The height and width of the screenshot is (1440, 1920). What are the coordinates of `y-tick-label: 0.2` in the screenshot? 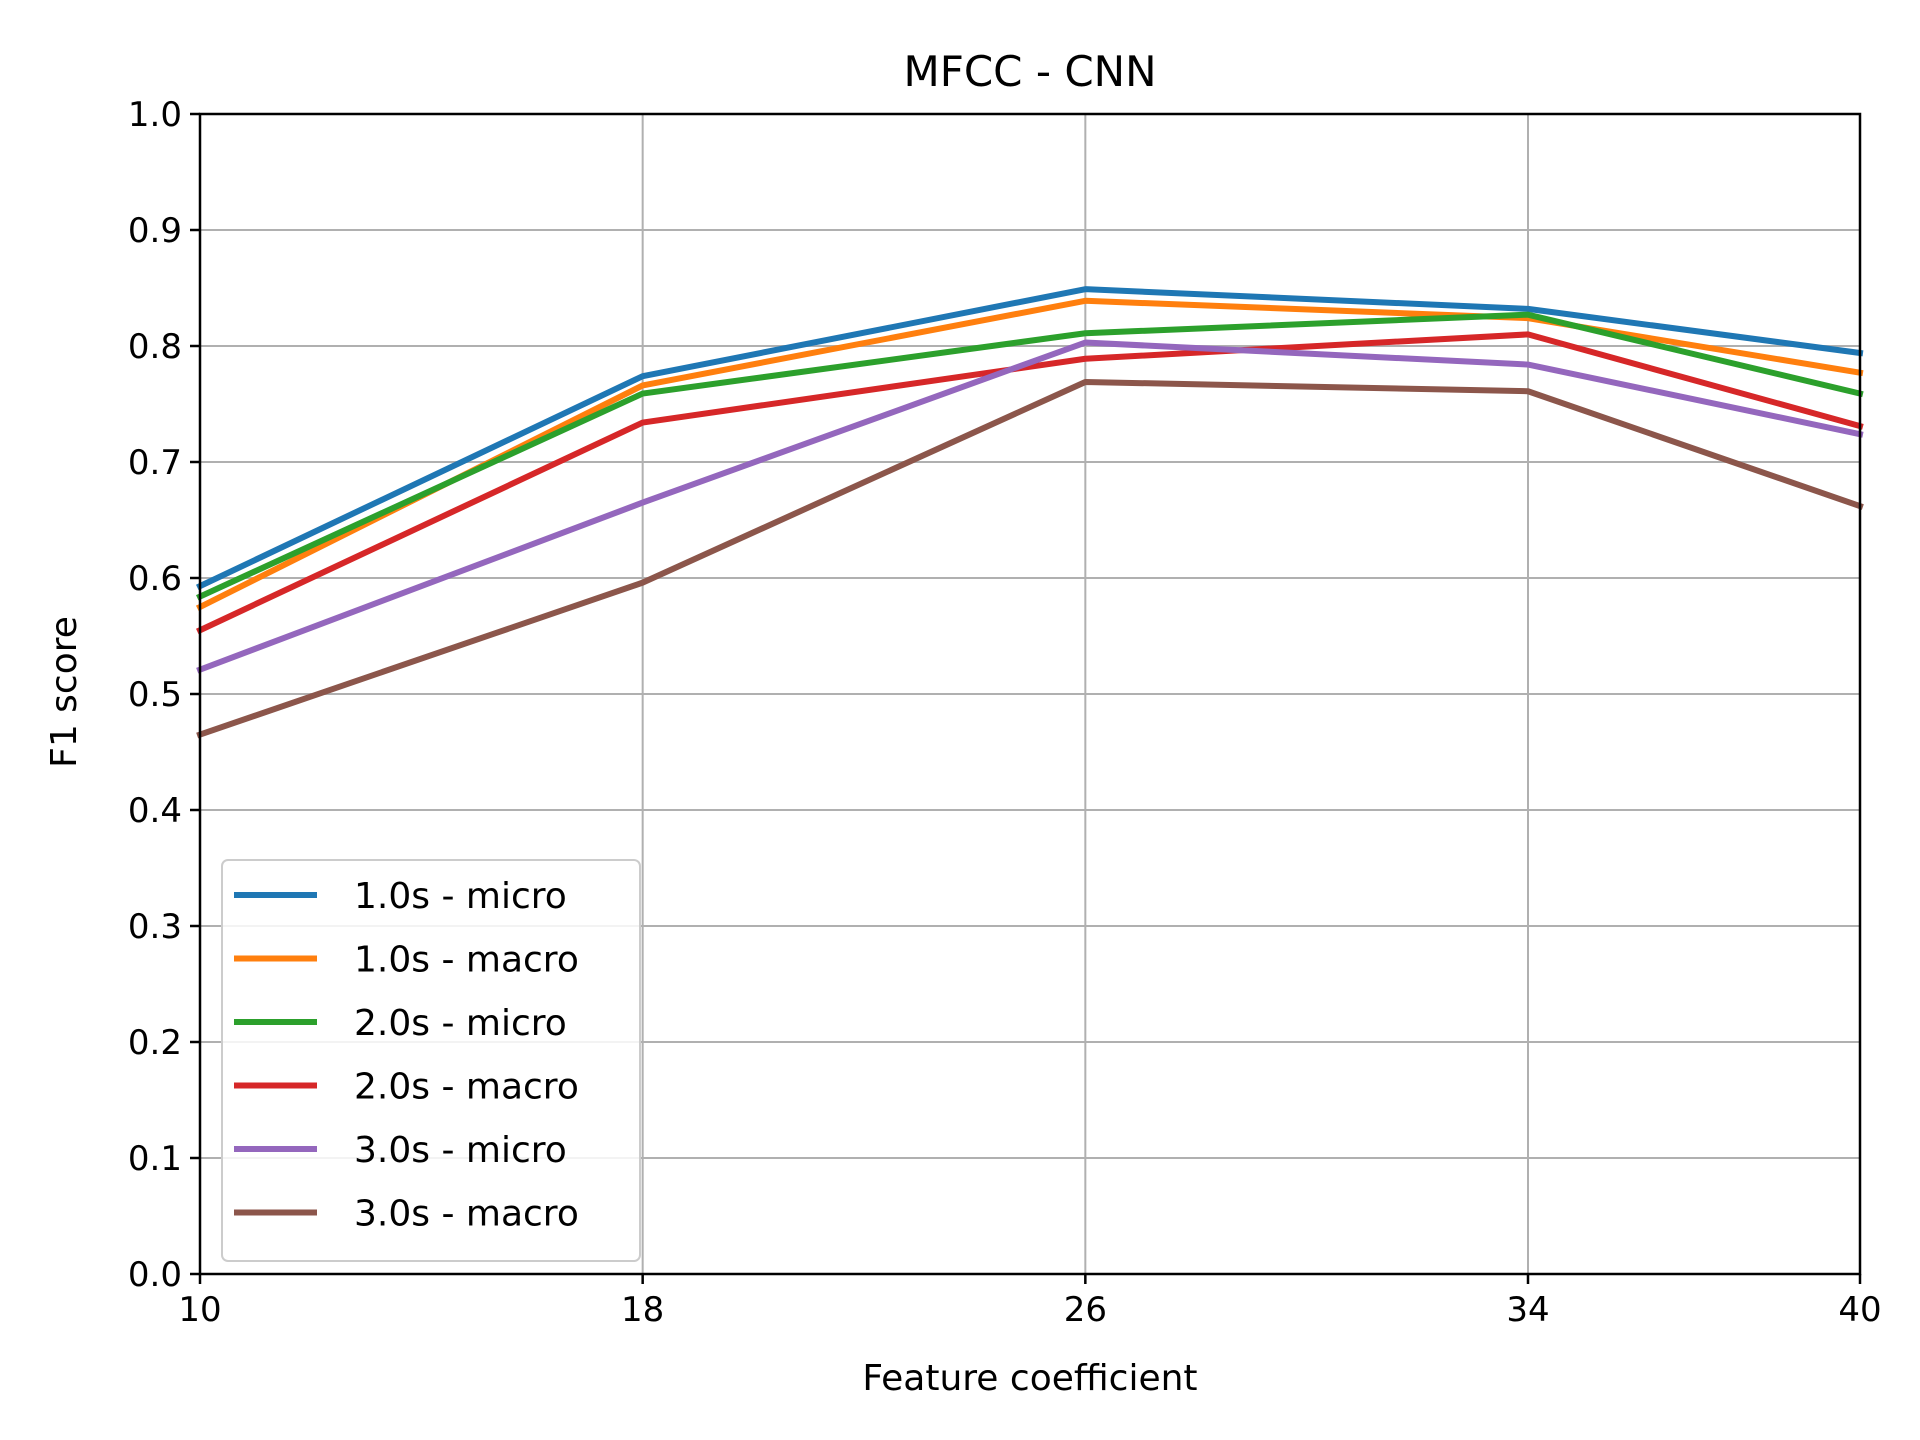 It's located at (155, 1043).